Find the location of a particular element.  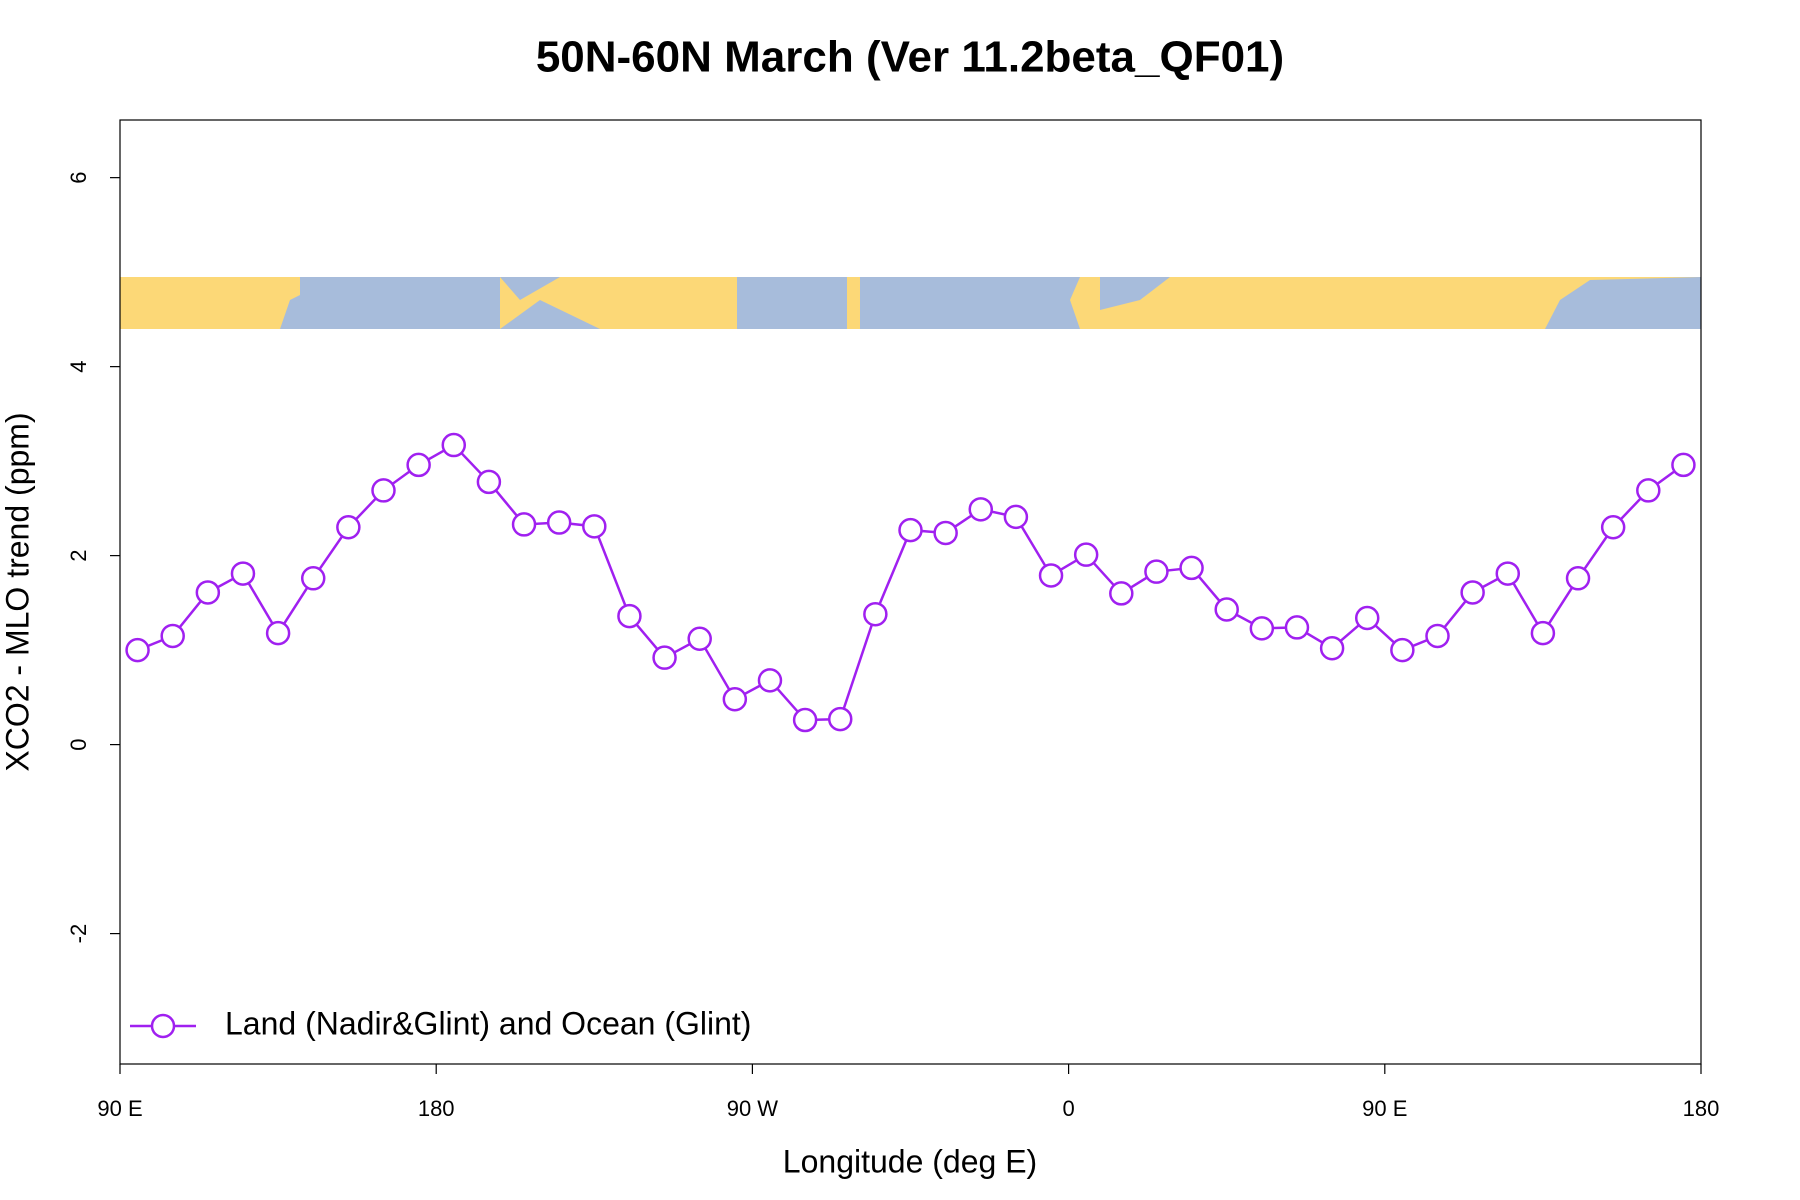

chart-title: 50N-60N March (Ver 11.2beta_QF01) is located at coordinates (910, 57).